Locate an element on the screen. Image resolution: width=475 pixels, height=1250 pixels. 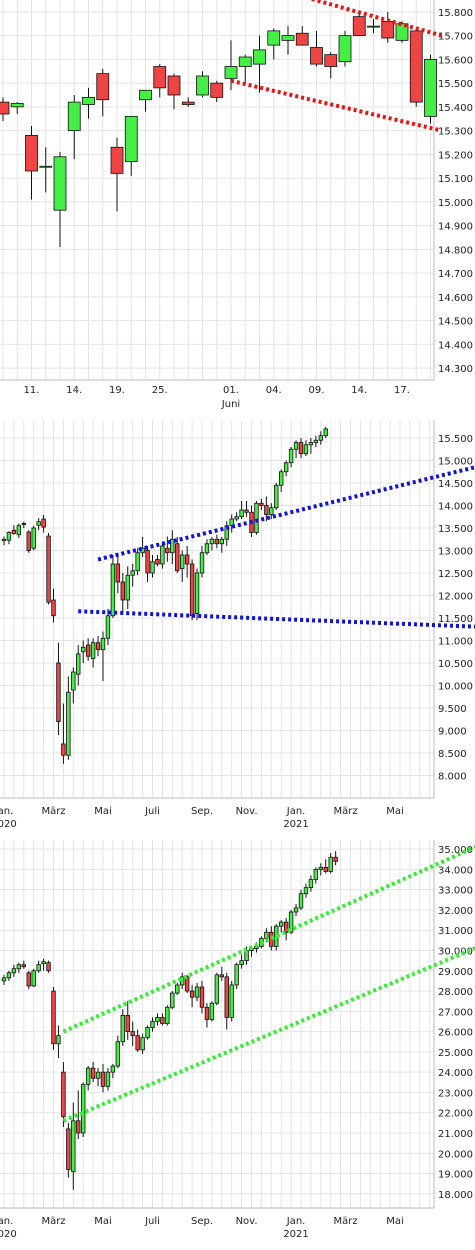
y-tick-label: 14.800 is located at coordinates (455, 250).